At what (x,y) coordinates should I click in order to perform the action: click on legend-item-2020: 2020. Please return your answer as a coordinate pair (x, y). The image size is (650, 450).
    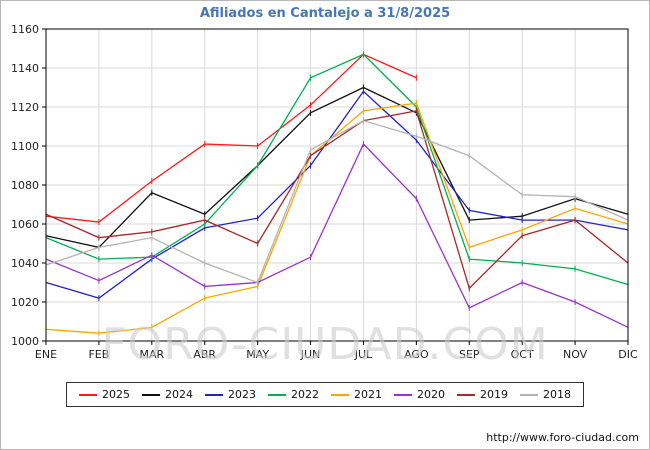
    Looking at the image, I should click on (419, 394).